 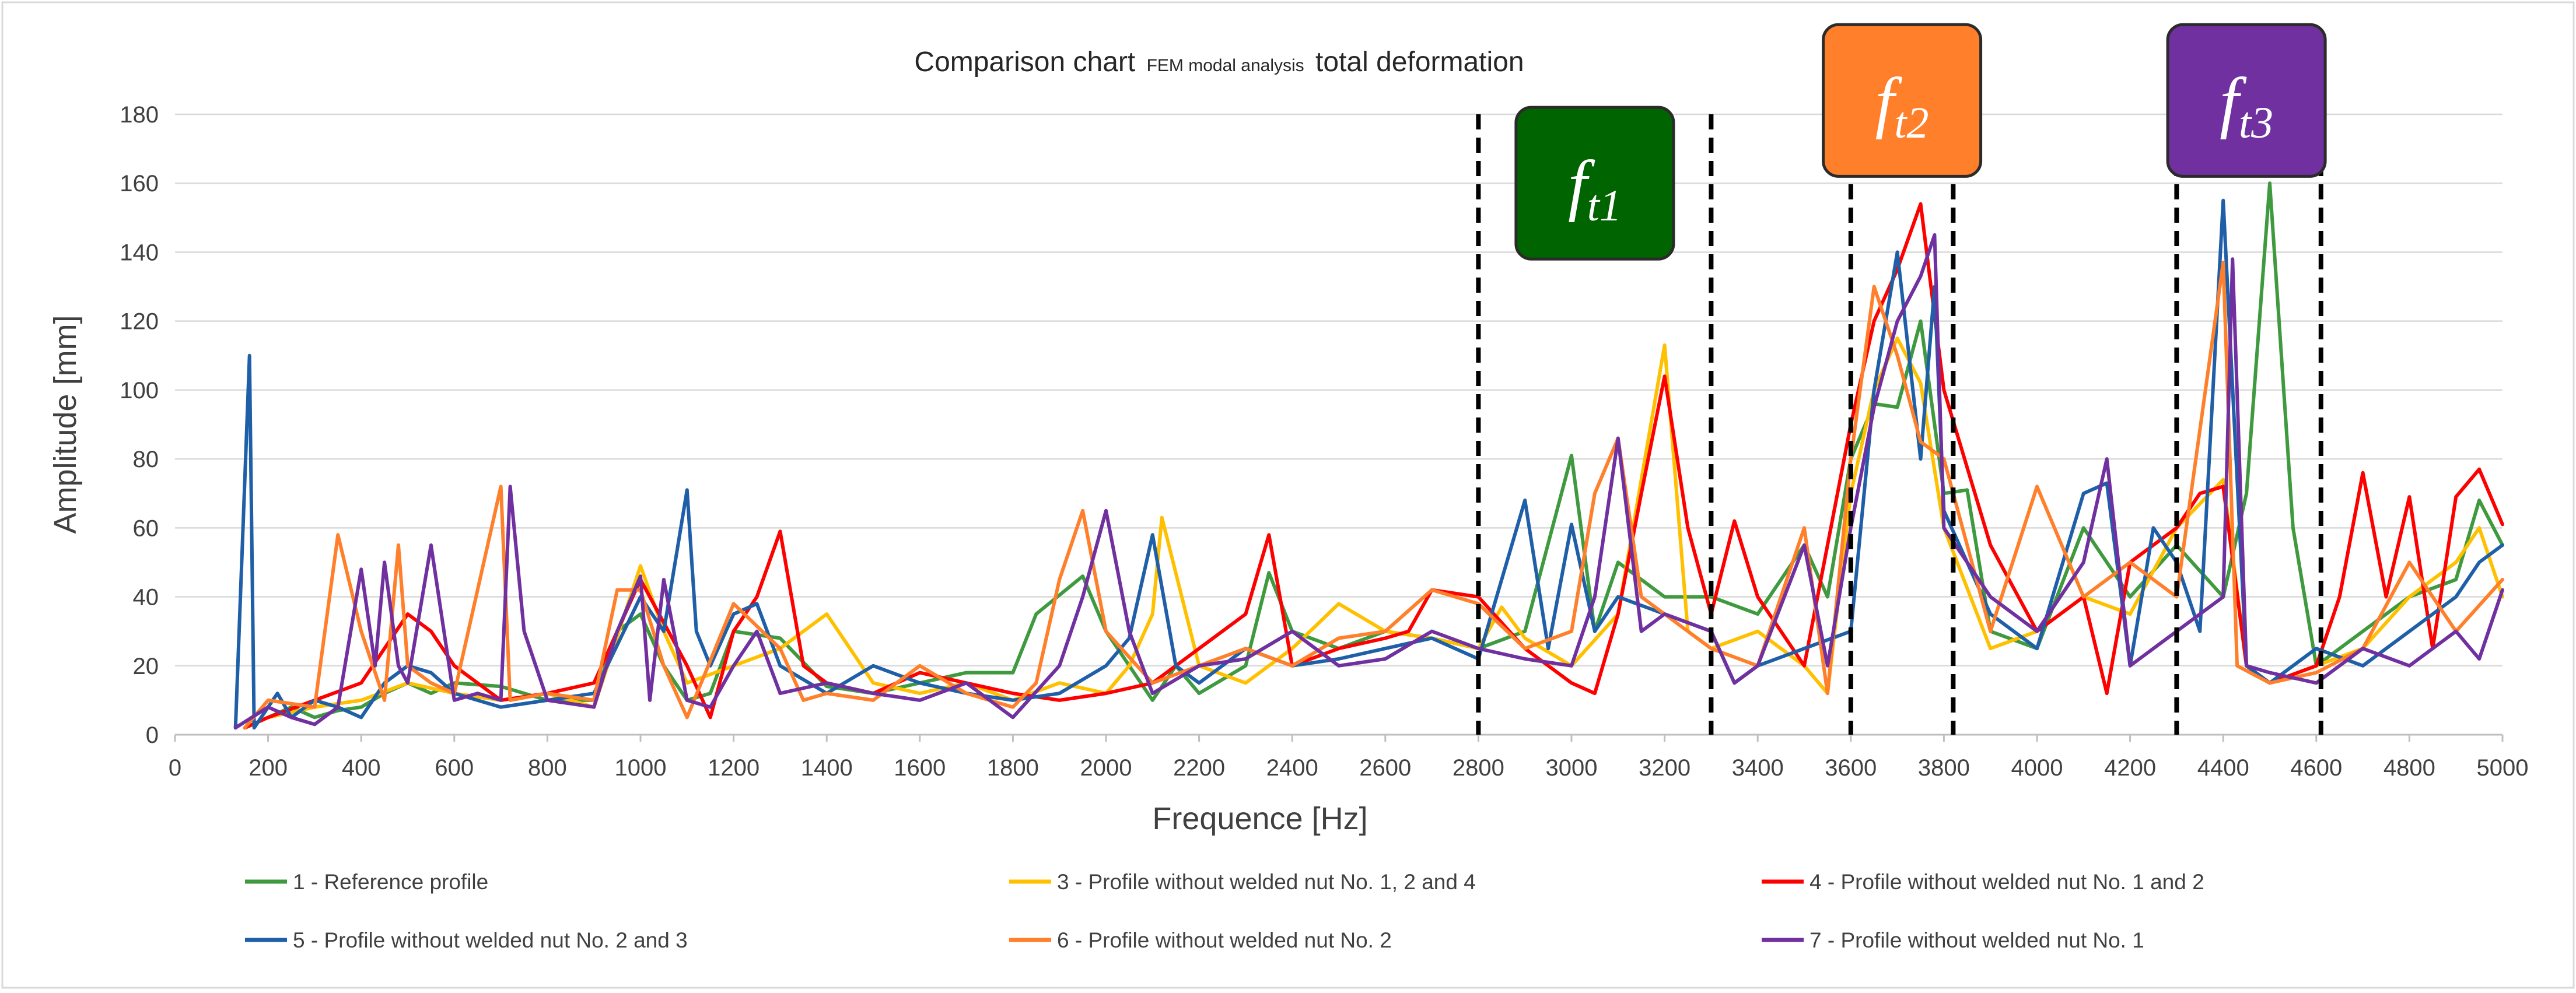 What do you see at coordinates (1385, 768) in the screenshot?
I see `x-tick-label: 2600` at bounding box center [1385, 768].